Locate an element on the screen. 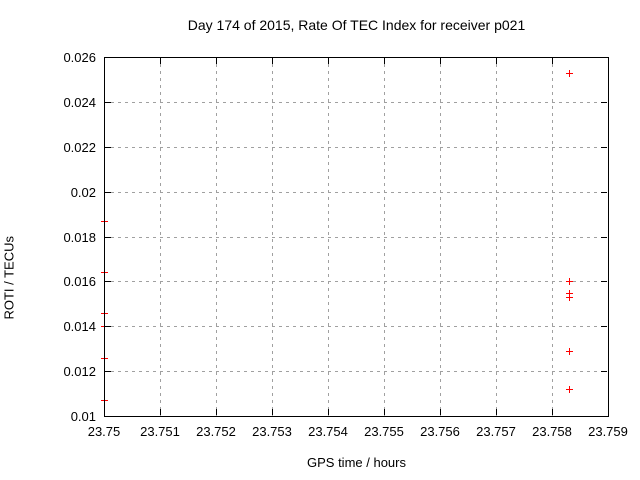 This screenshot has width=640, height=480. y-tick-label: 0.026 is located at coordinates (79, 57).